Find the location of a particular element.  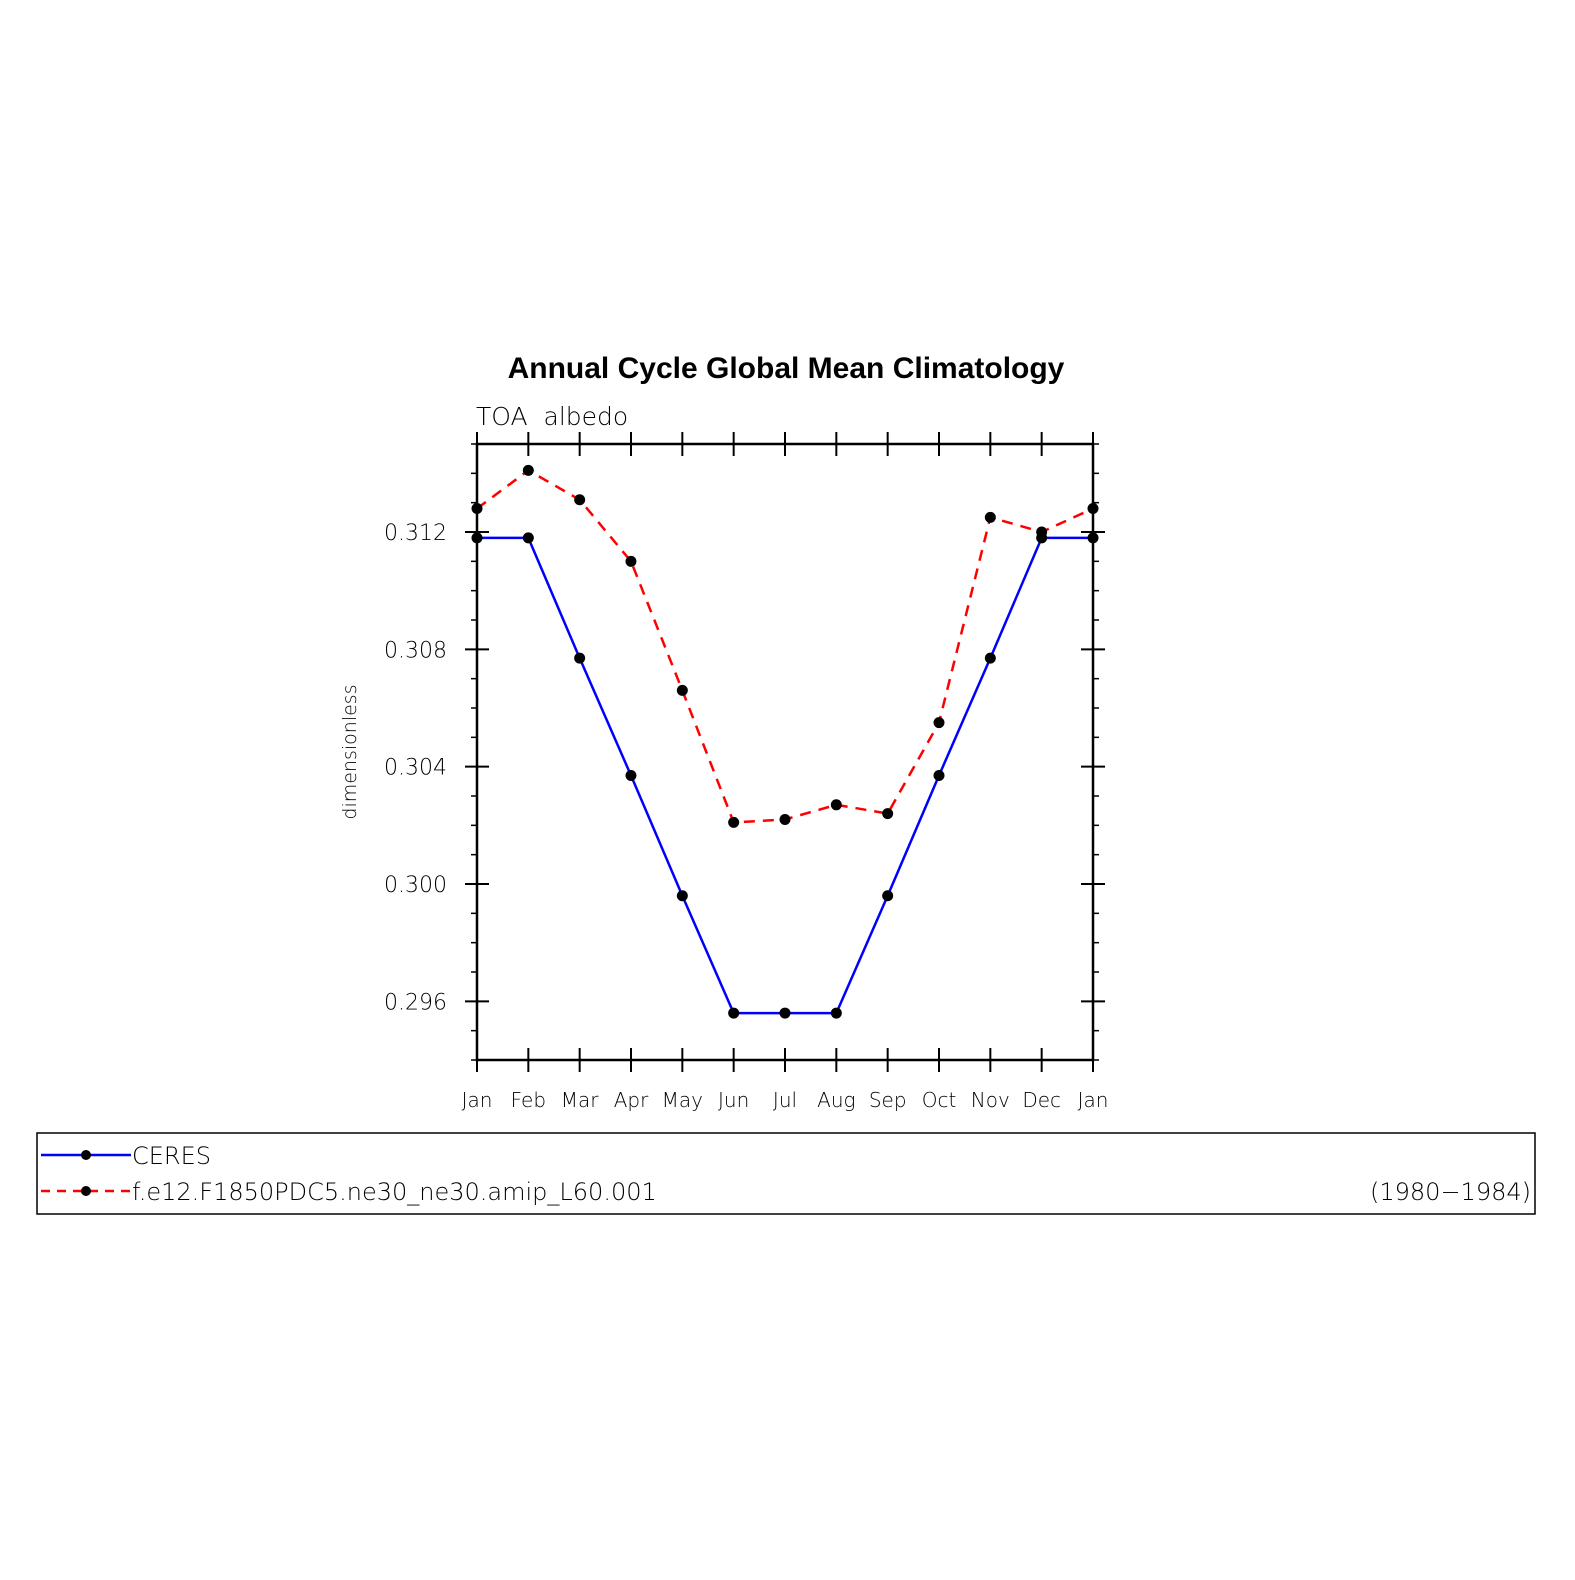

y-tick-label: 0.312 is located at coordinates (415, 533).